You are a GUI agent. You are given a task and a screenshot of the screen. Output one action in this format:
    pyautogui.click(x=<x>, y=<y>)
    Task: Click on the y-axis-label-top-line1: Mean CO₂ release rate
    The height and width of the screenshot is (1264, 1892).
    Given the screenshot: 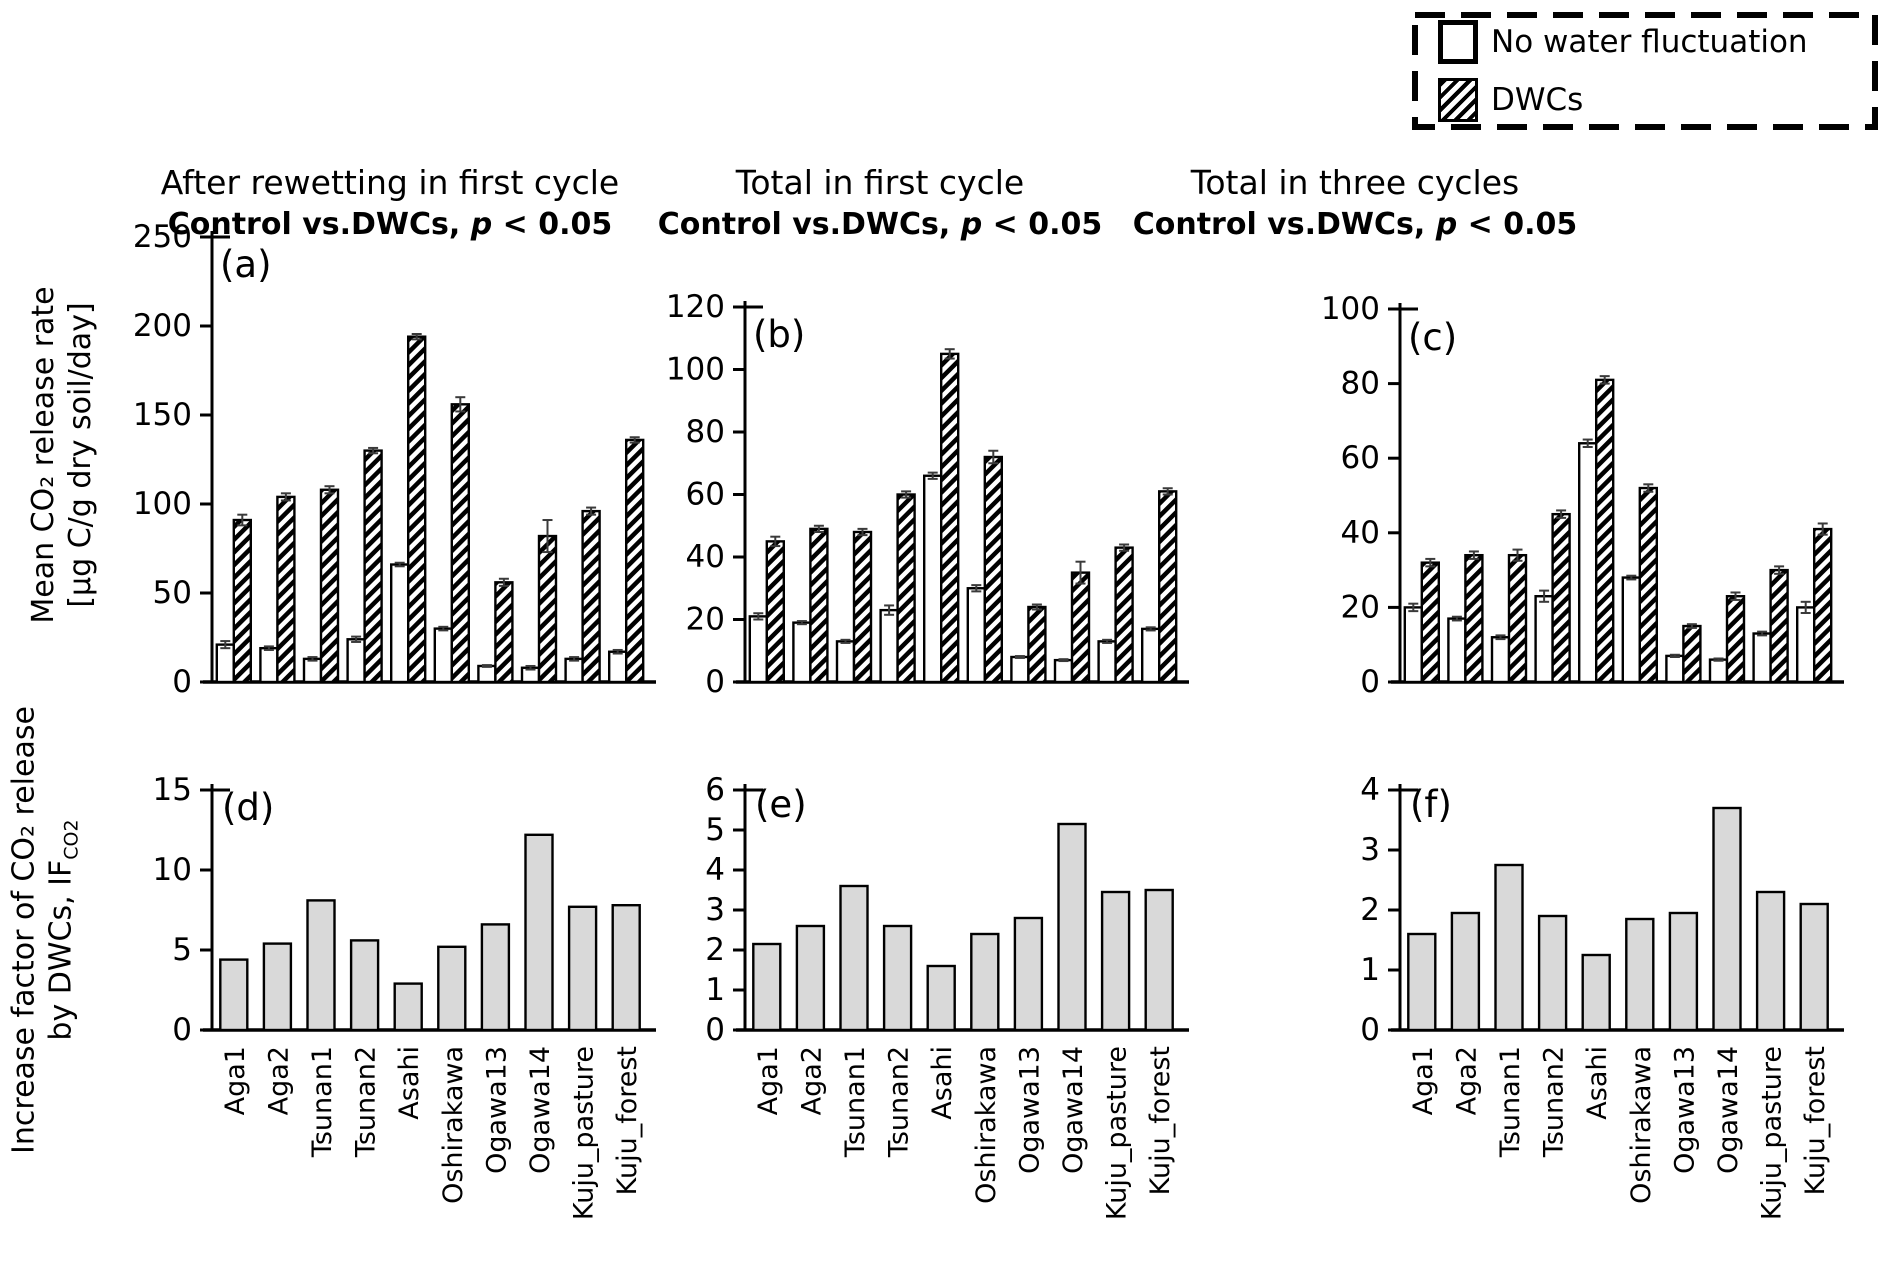 What is the action you would take?
    pyautogui.click(x=43, y=455)
    